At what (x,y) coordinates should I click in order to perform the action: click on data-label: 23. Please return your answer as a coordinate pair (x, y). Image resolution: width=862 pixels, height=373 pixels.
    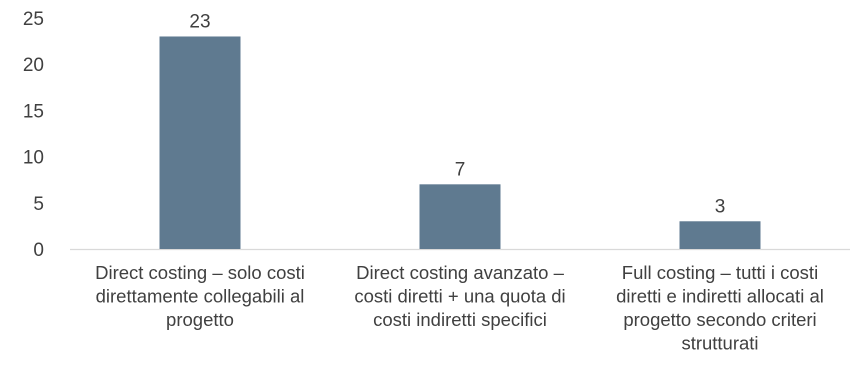
    Looking at the image, I should click on (199, 21).